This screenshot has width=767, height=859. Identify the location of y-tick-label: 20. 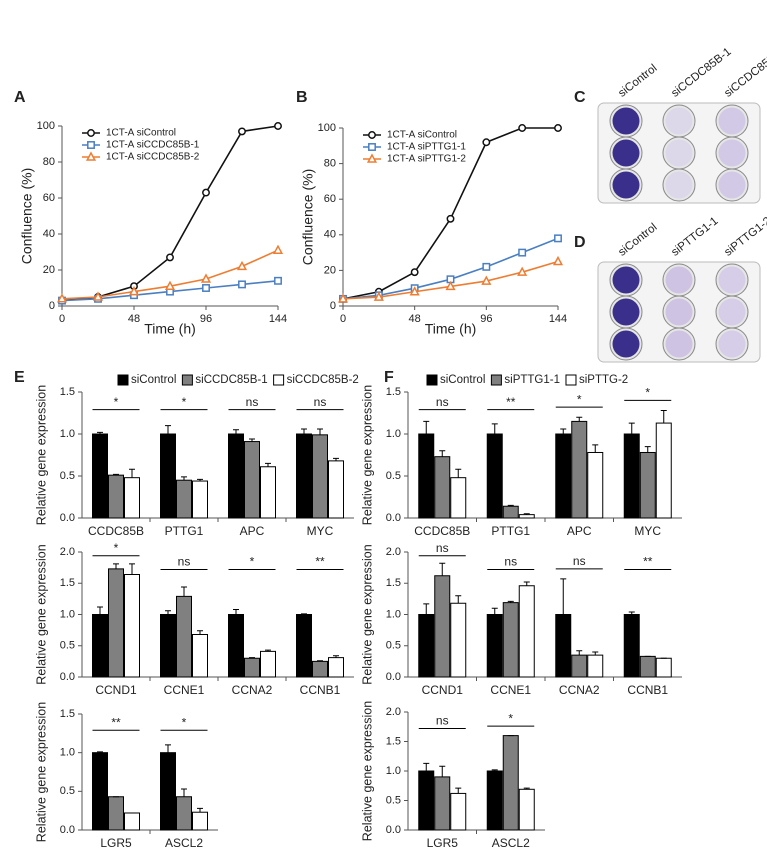
(49, 270).